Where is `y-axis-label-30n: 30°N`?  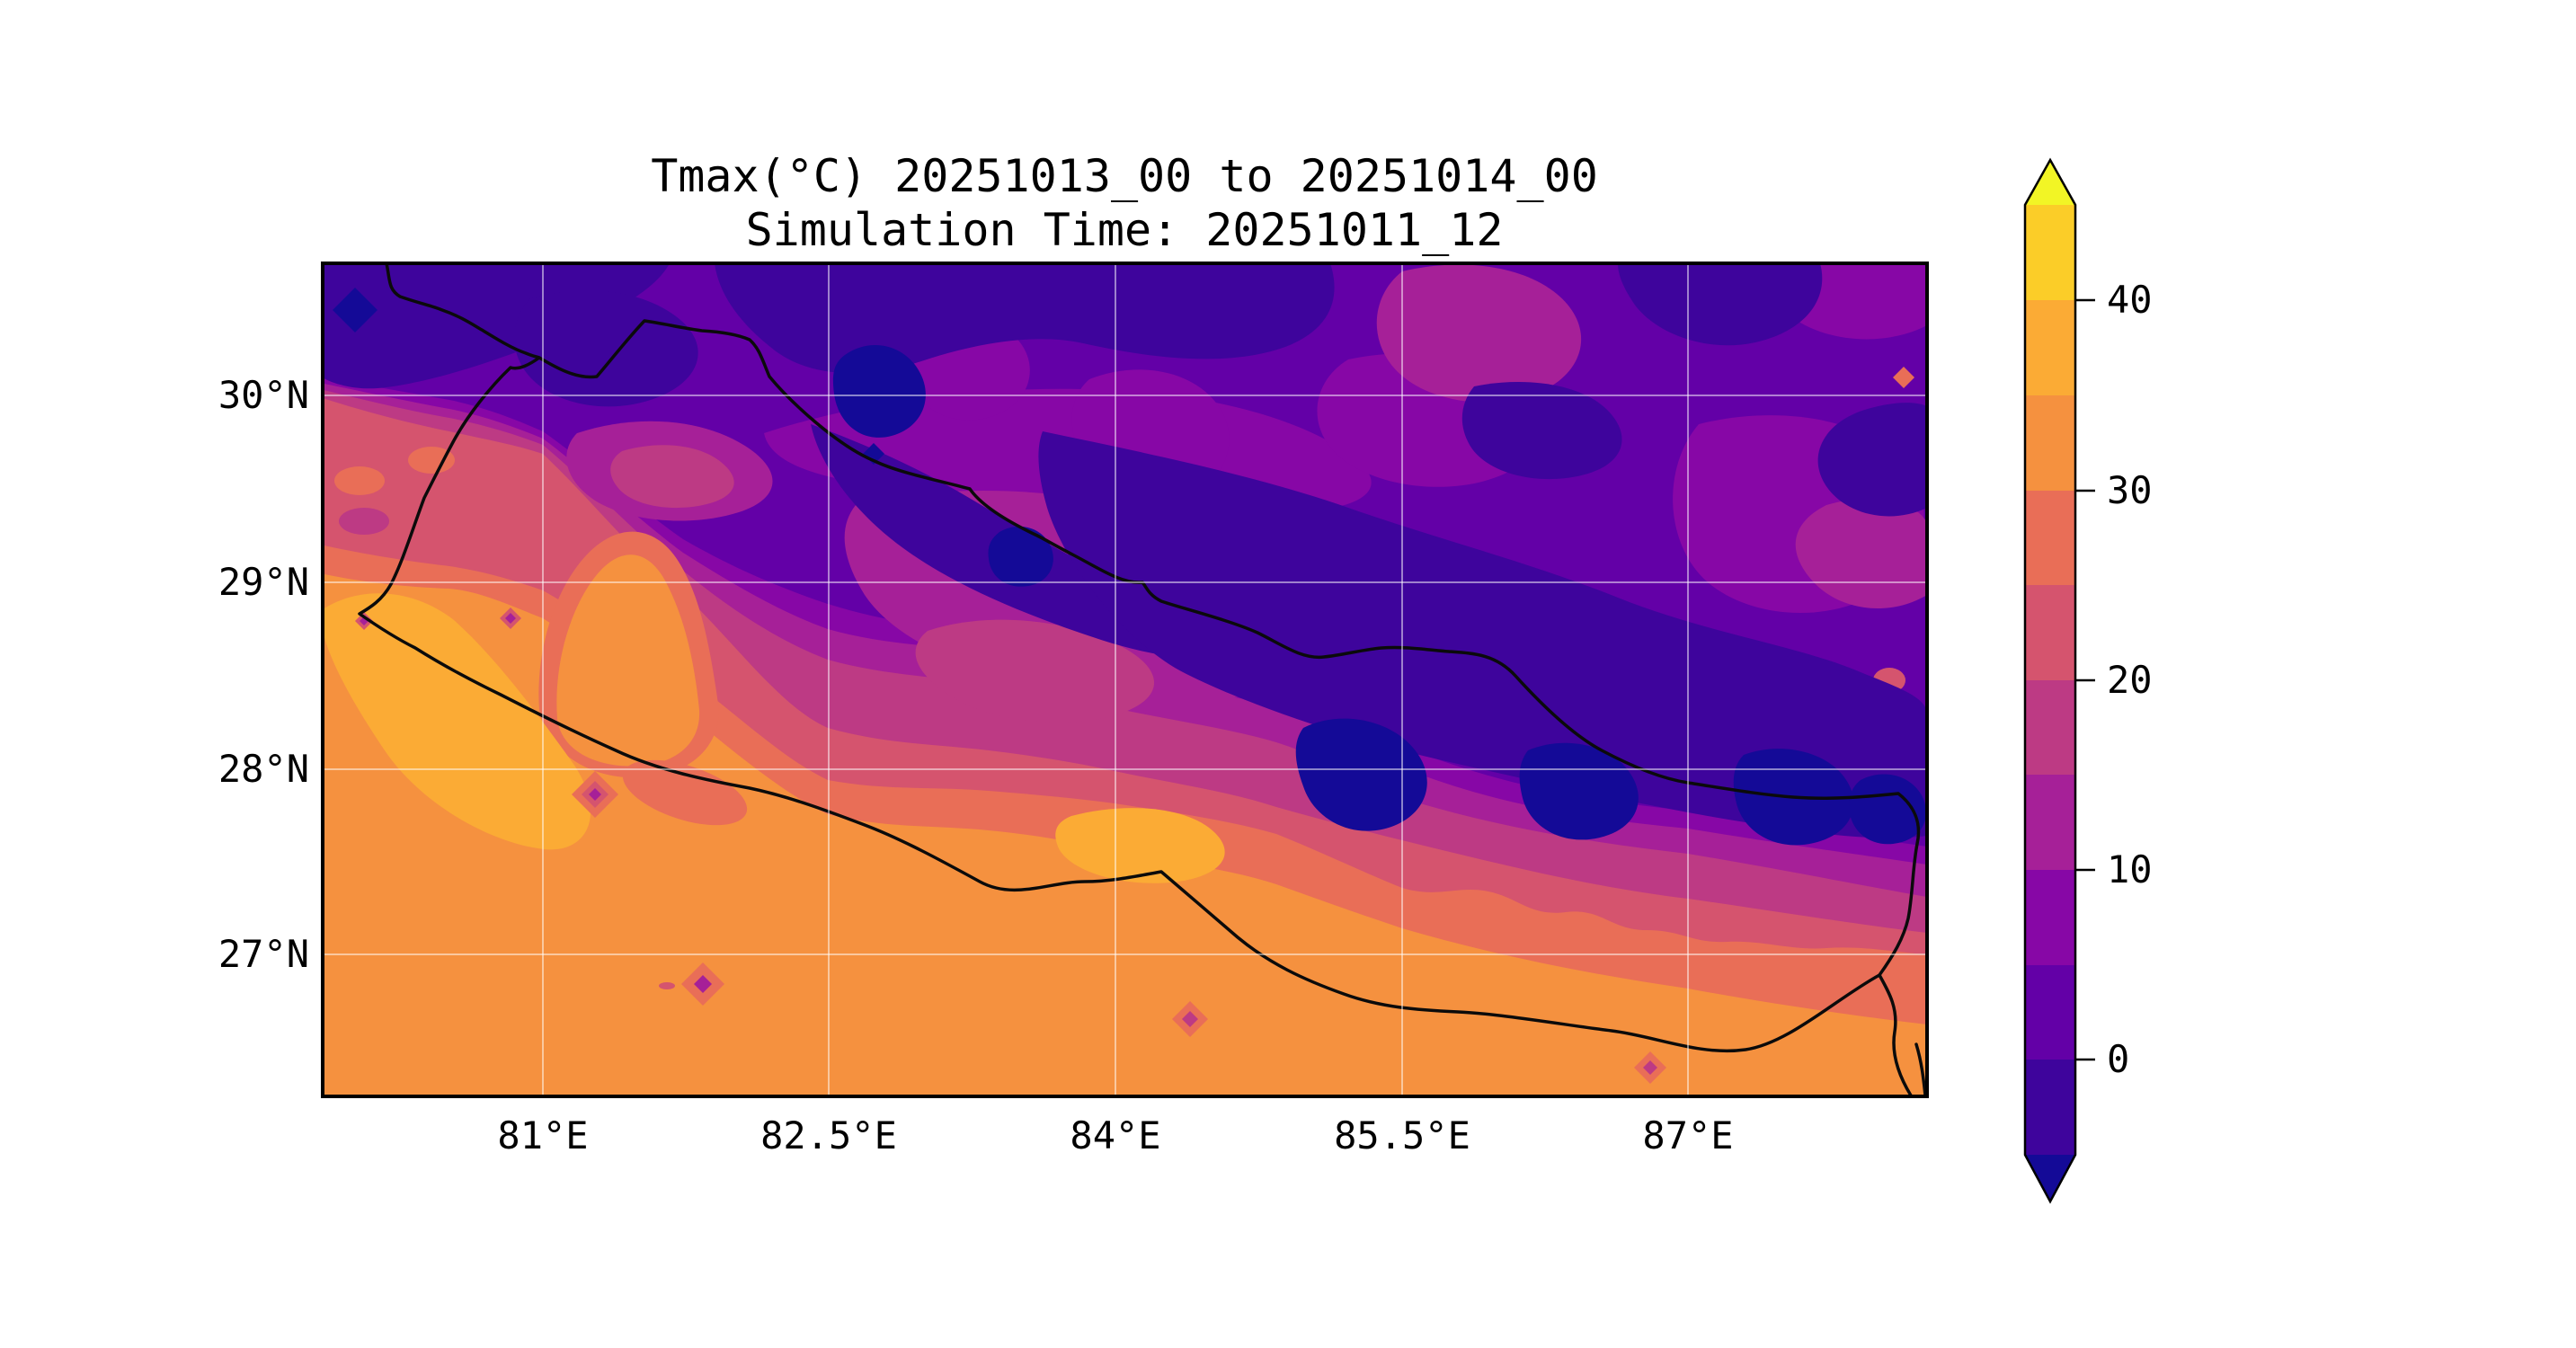 y-axis-label-30n: 30°N is located at coordinates (263, 395).